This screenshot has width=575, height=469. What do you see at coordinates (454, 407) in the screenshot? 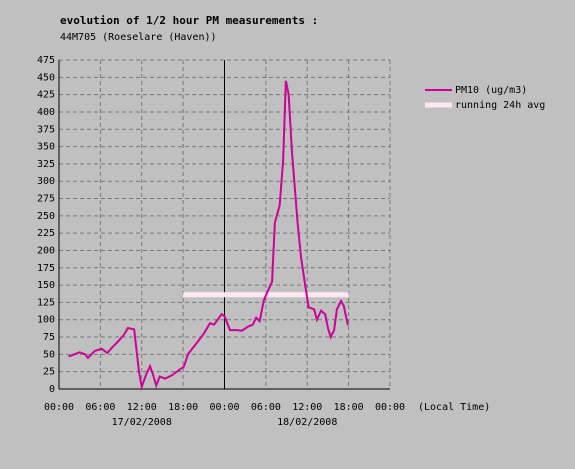
I see `x-axis-label: (Local Time)` at bounding box center [454, 407].